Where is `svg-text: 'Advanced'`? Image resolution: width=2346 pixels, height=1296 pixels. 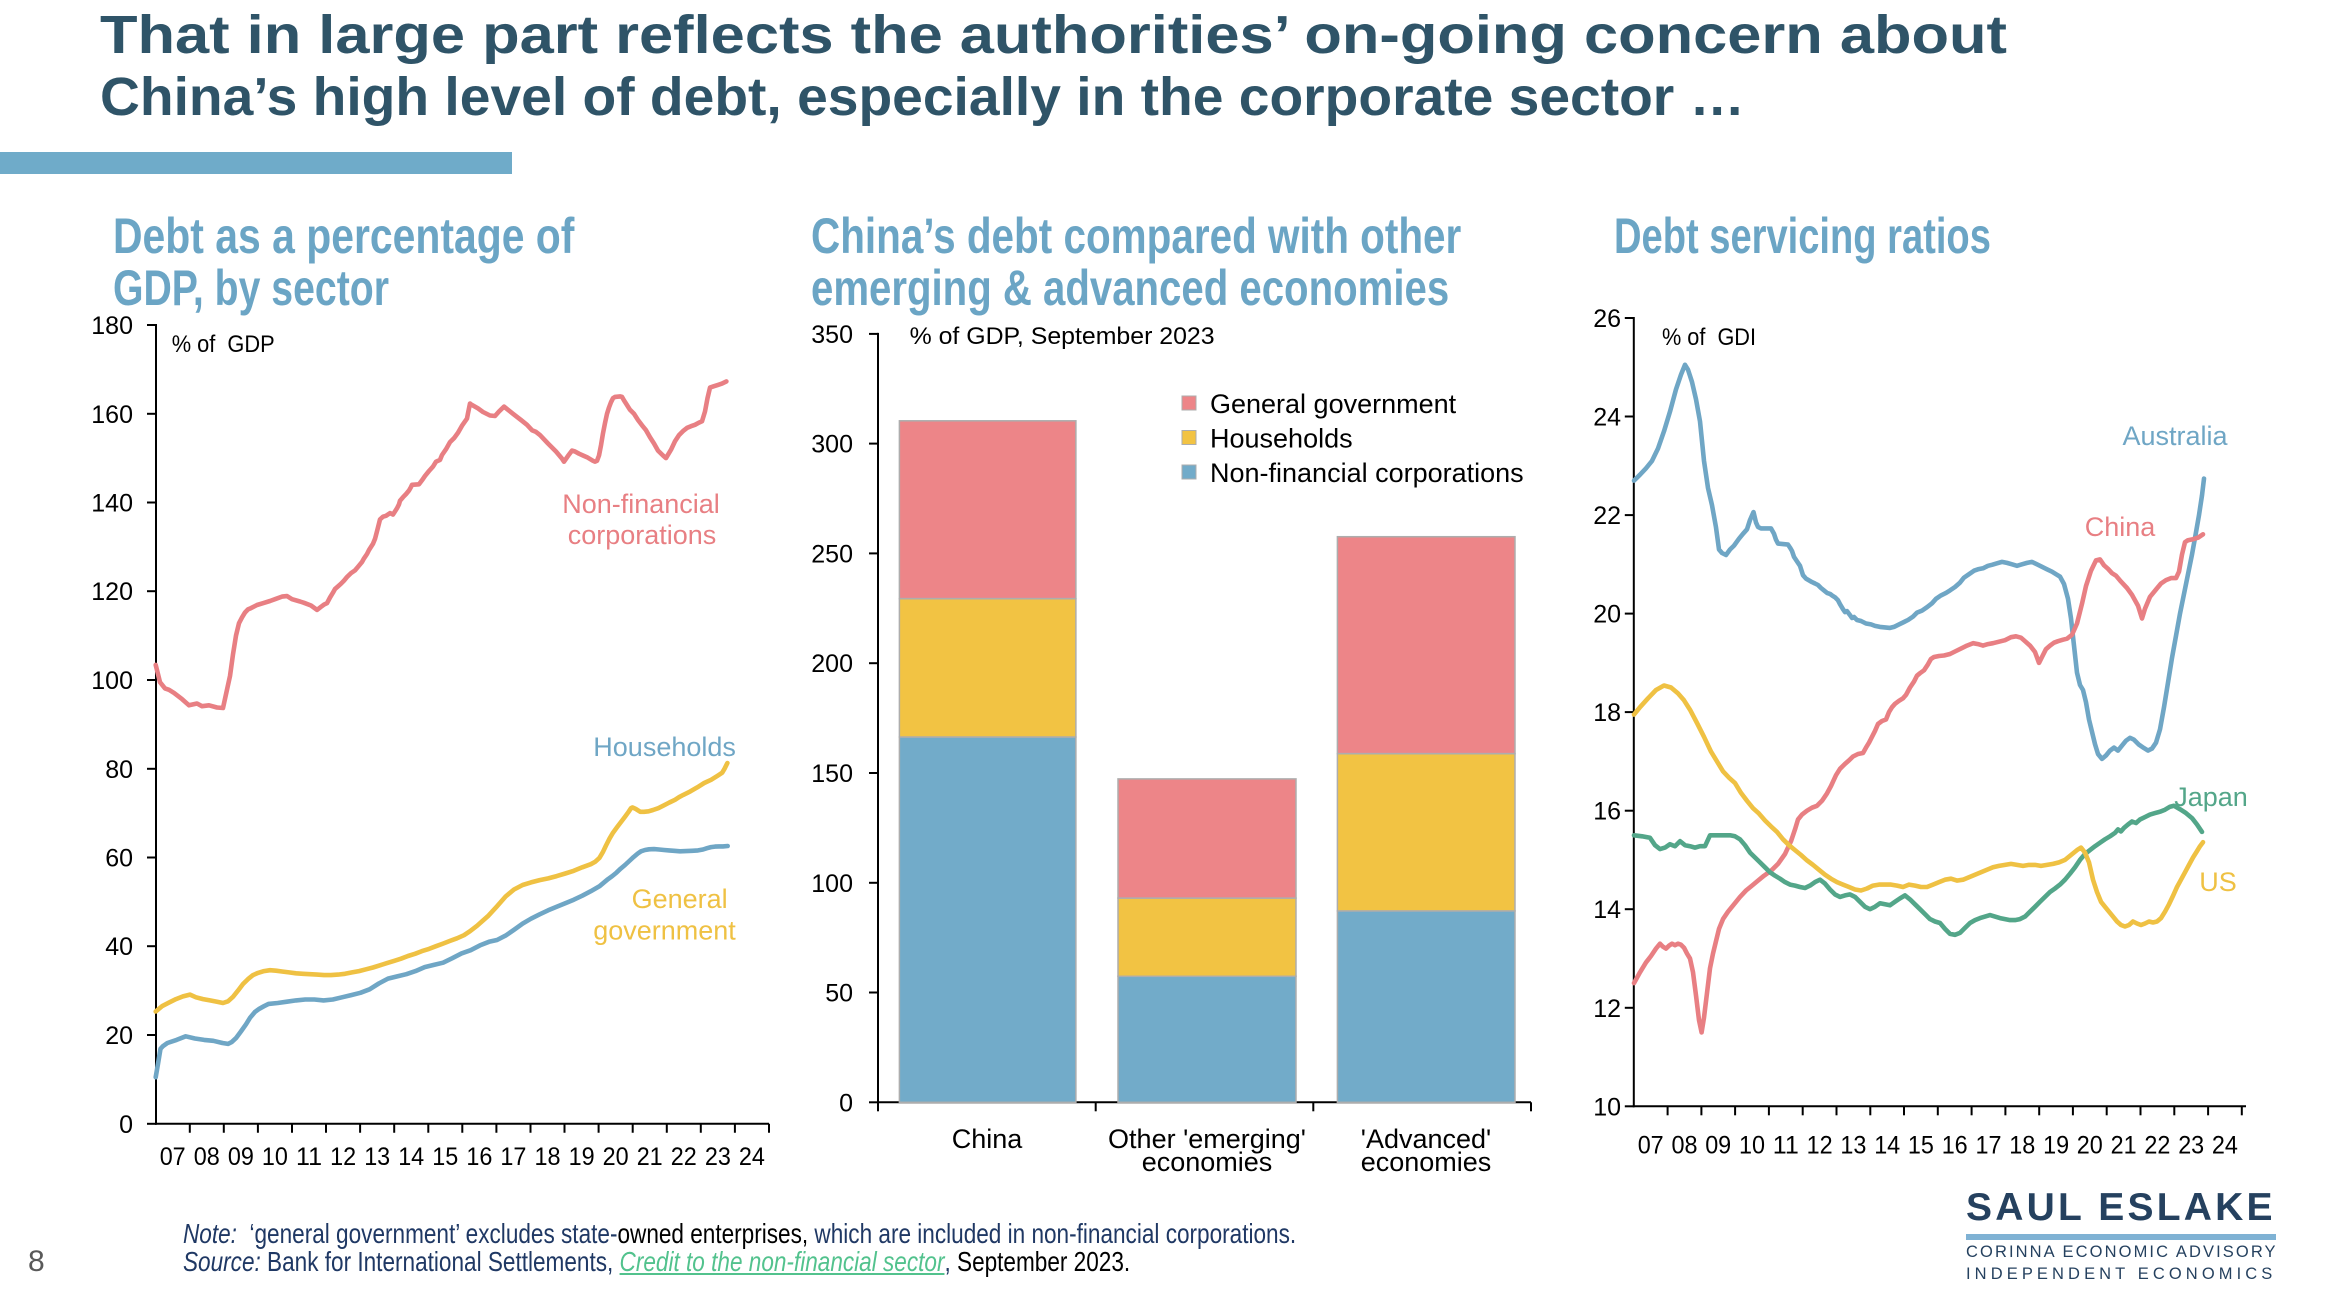
svg-text: 'Advanced' is located at coordinates (1426, 1139).